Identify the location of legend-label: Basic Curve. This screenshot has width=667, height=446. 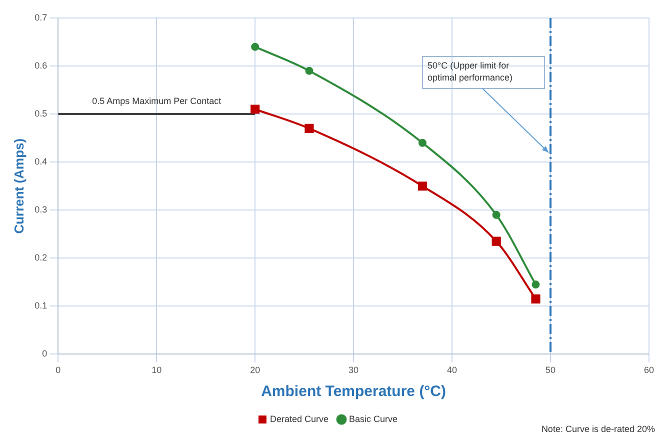
(373, 419).